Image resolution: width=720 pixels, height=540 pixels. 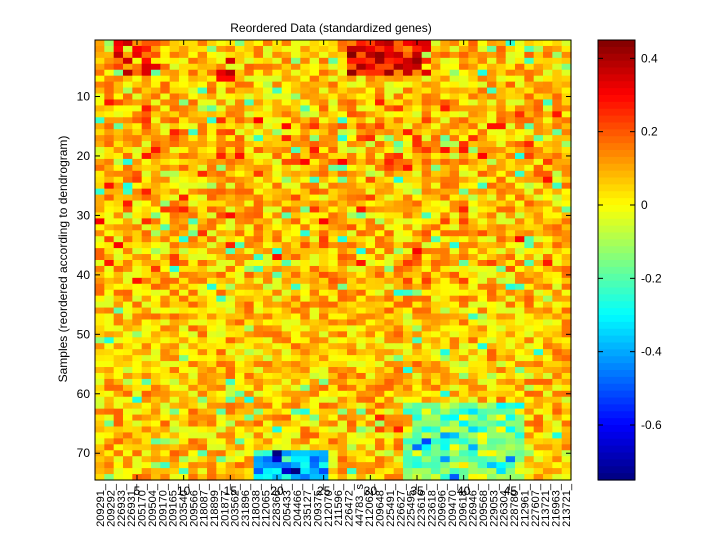 I want to click on colorbar-segment, so click(x=616, y=85).